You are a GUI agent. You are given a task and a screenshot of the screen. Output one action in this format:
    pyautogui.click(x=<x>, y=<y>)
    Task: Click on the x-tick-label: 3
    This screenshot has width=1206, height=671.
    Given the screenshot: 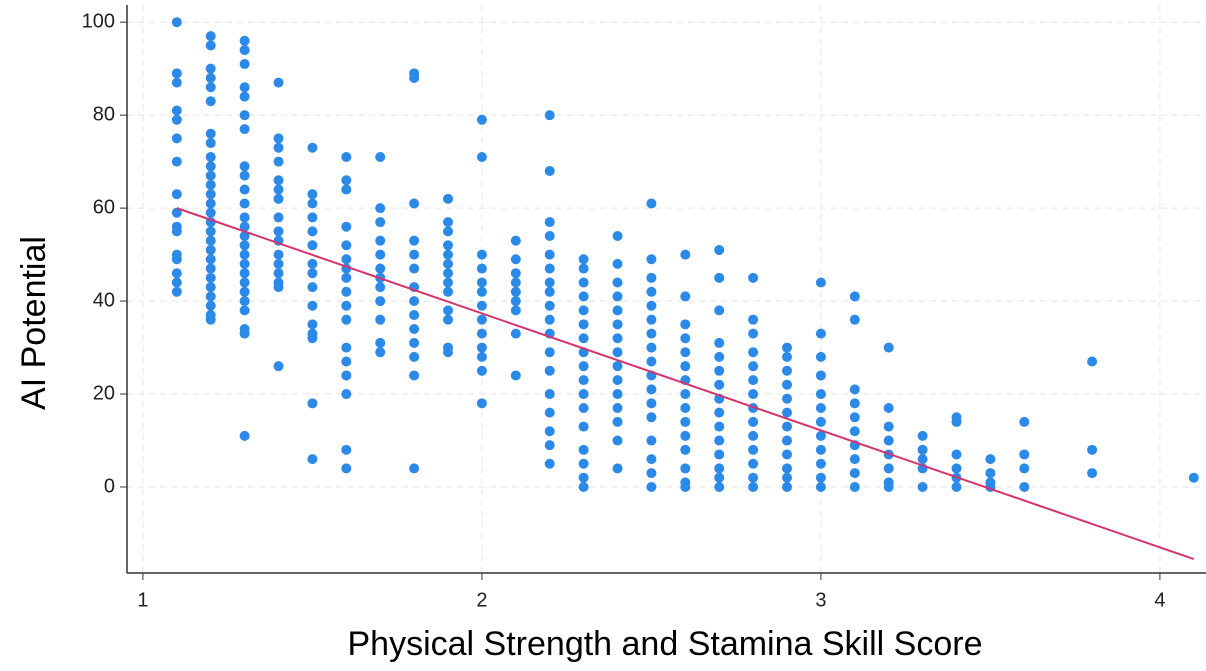 What is the action you would take?
    pyautogui.click(x=820, y=600)
    